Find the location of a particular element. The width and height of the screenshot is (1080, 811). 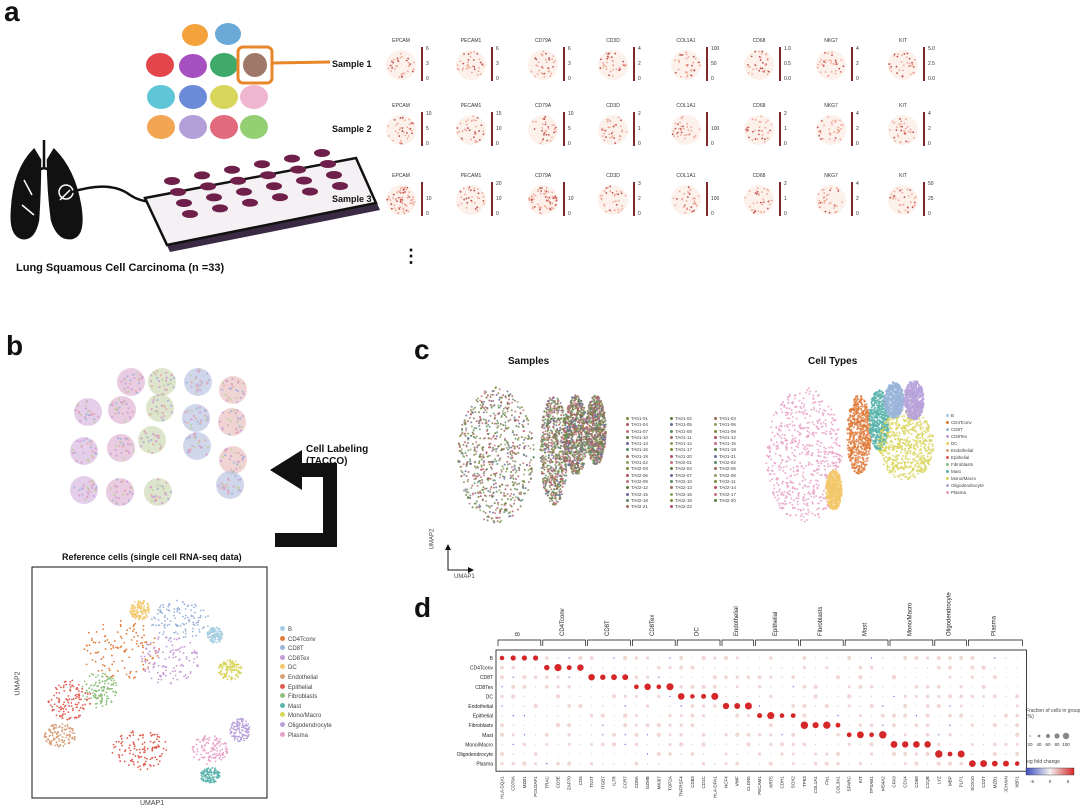

colorbar-tick: 0.0 is located at coordinates (787, 79).